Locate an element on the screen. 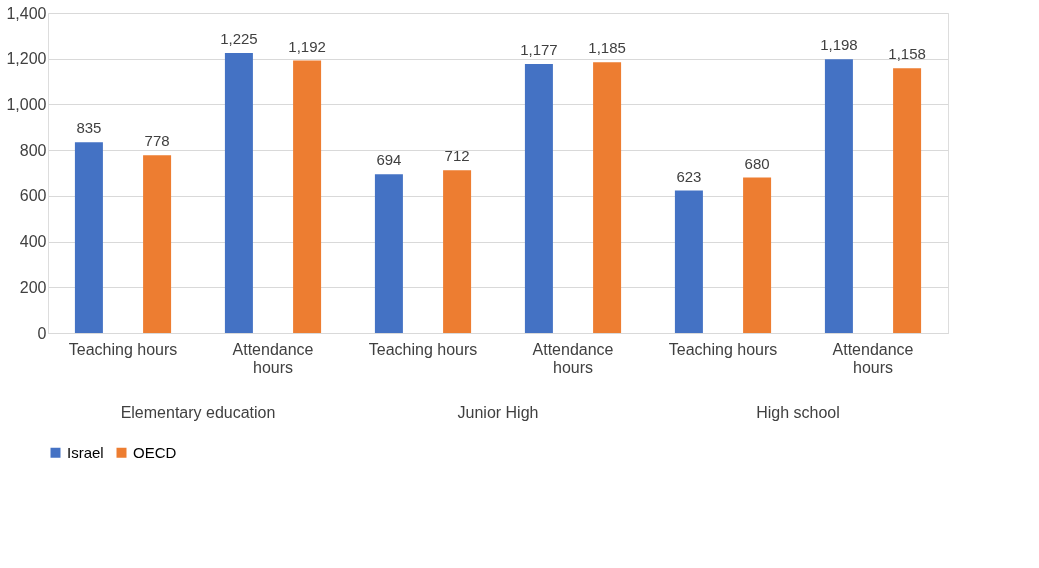 This screenshot has height=568, width=1039. y-tick-label: 600 is located at coordinates (33, 196).